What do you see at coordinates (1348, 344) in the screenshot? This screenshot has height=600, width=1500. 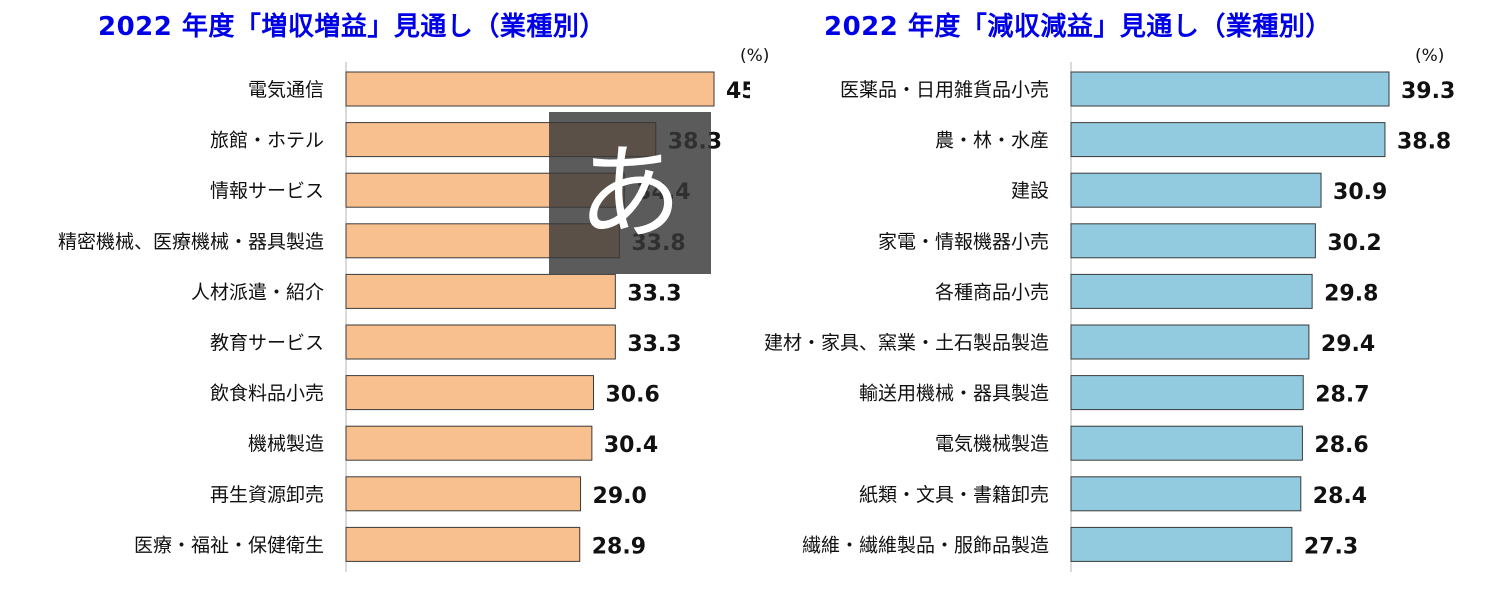 I see `value-label: 29.4` at bounding box center [1348, 344].